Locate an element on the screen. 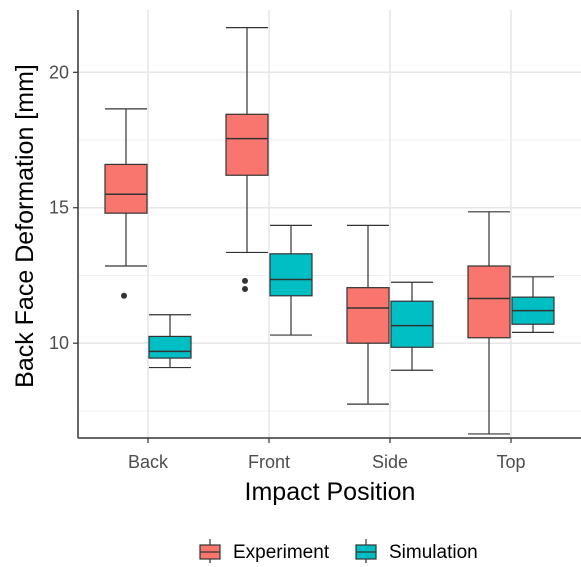 Image resolution: width=581 pixels, height=567 pixels. box-experiment-front is located at coordinates (247, 160).